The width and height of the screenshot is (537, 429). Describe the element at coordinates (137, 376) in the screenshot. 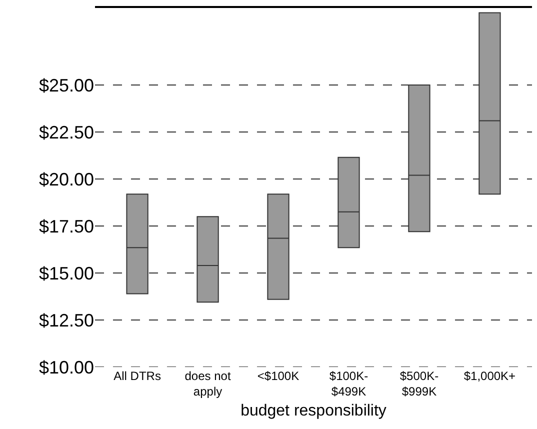

I see `x-tick-label: All DTRs` at that location.